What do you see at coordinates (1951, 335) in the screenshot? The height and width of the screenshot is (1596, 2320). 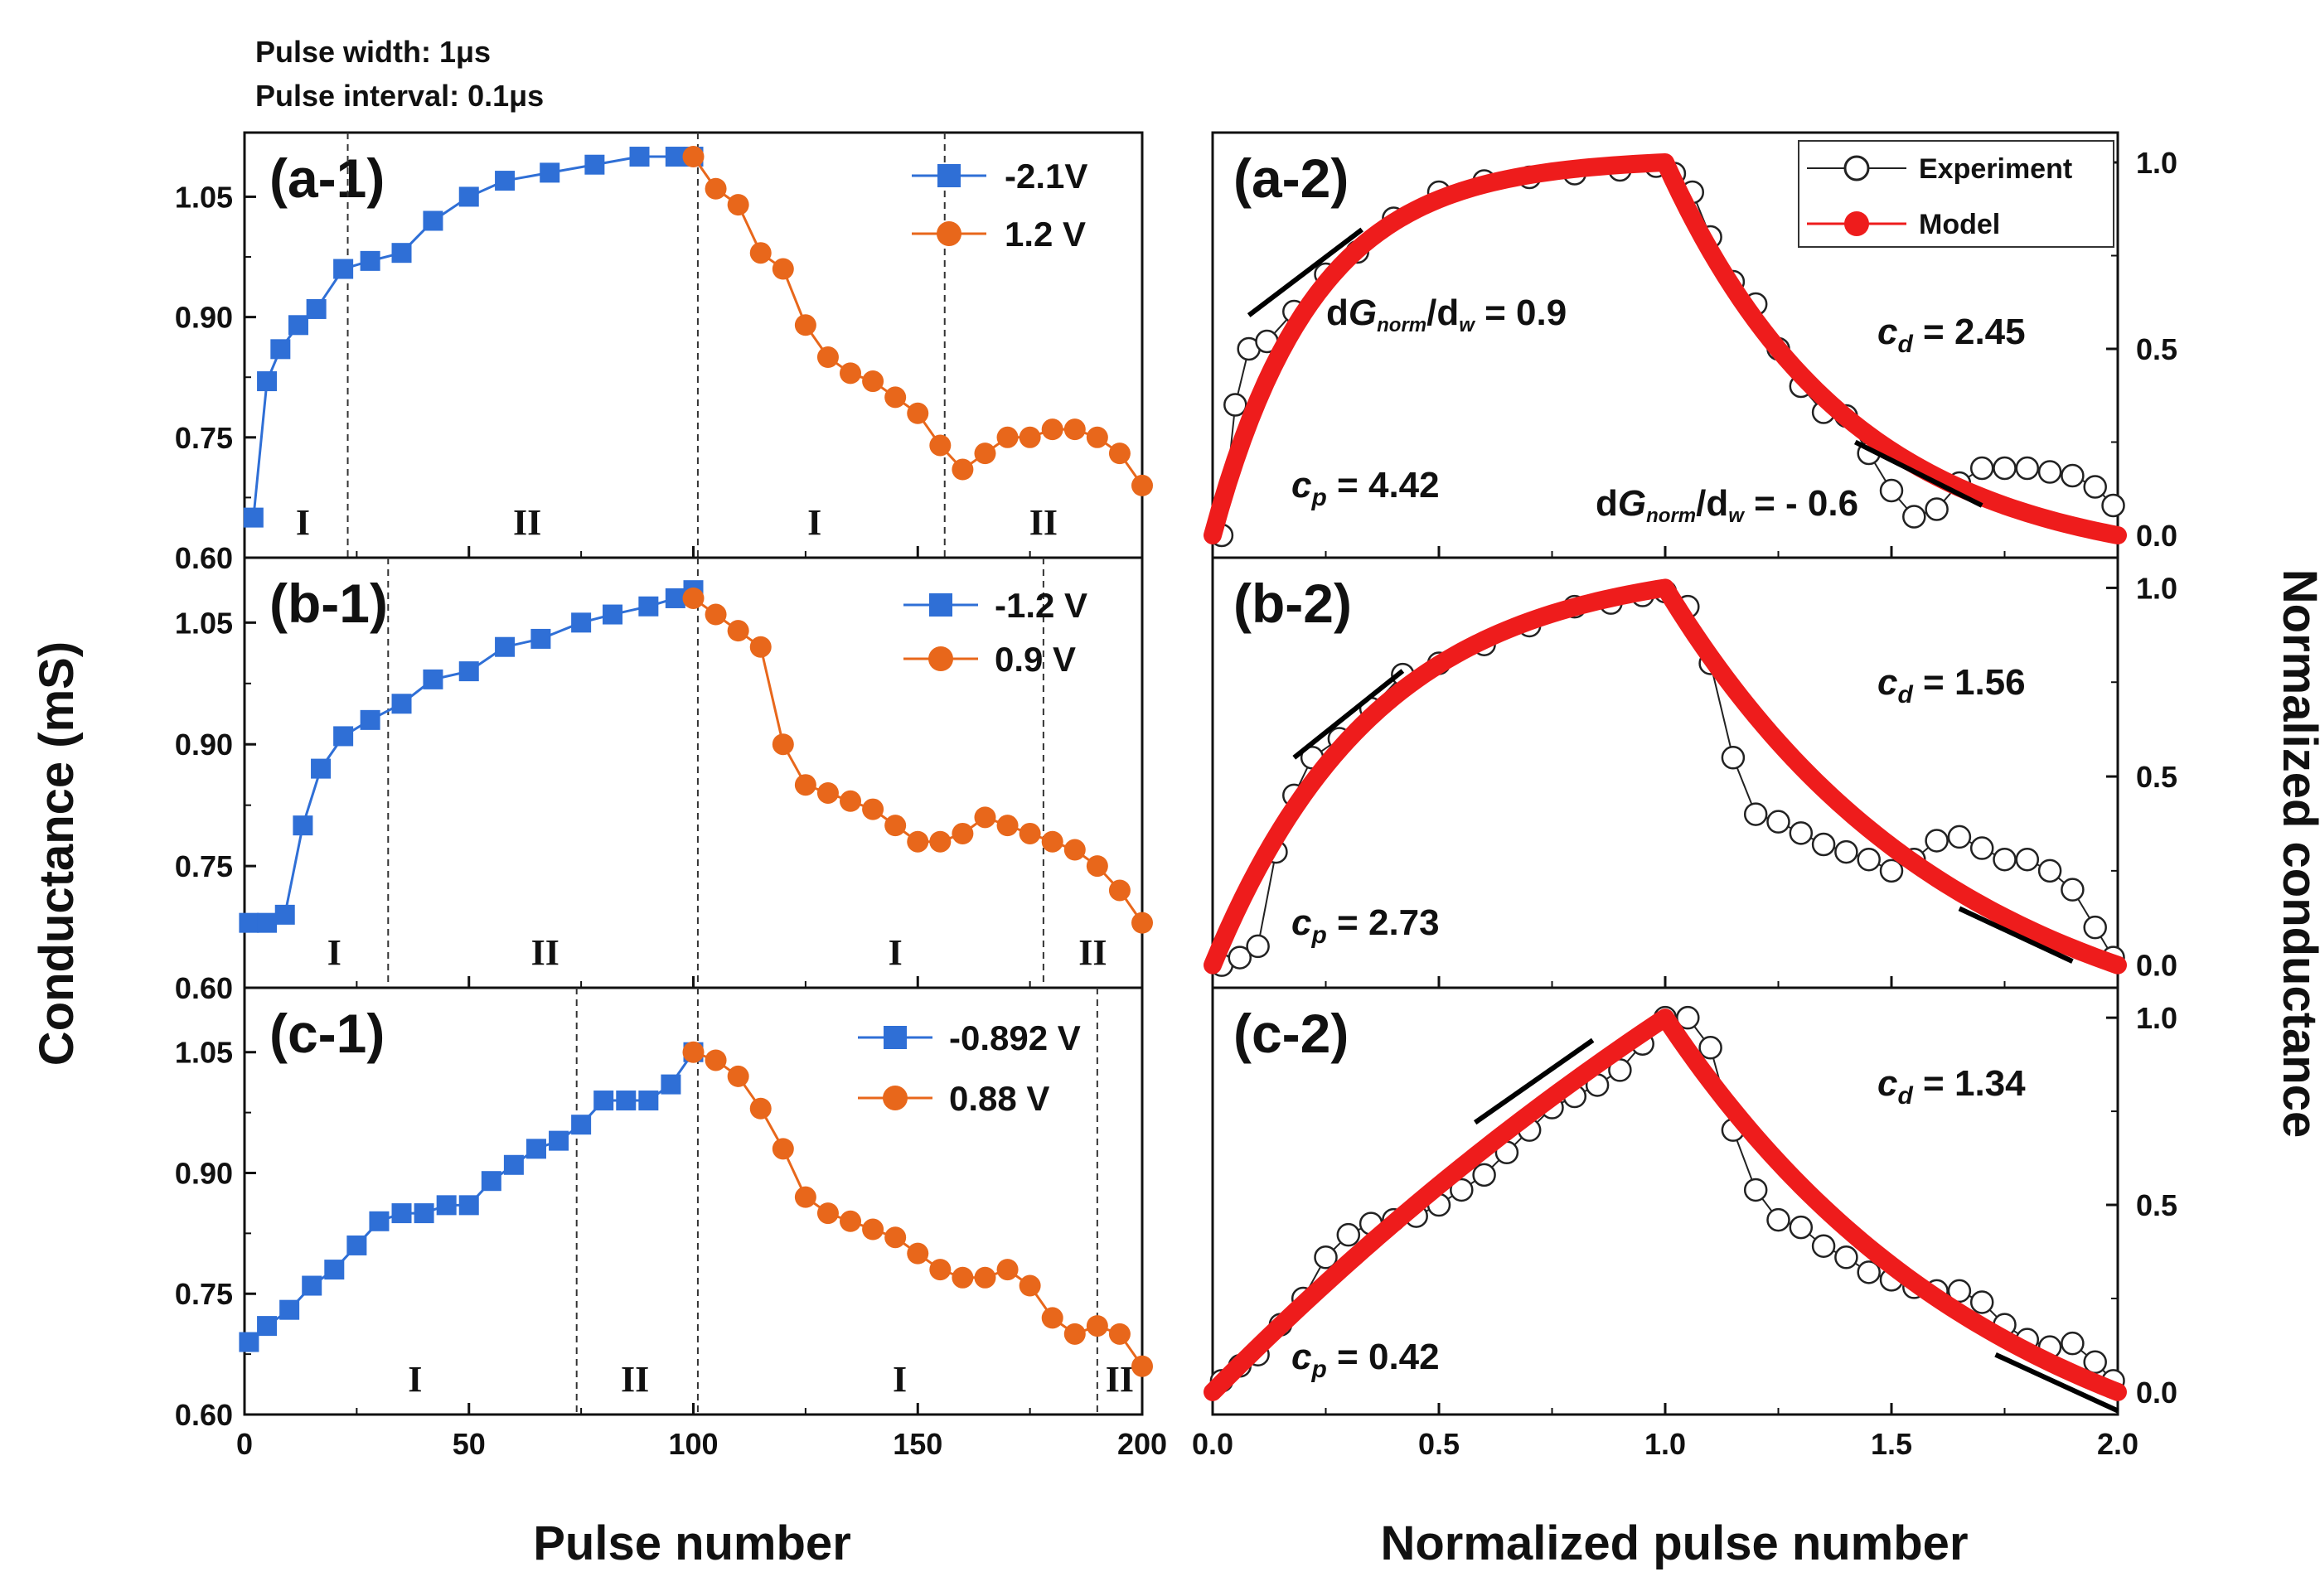 I see `cd-annotation-a2: cd = 2.45` at bounding box center [1951, 335].